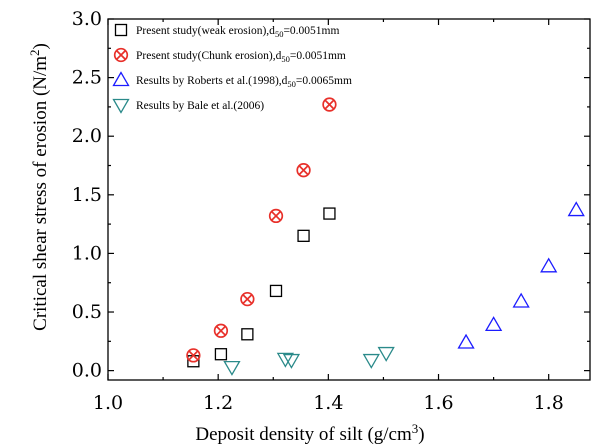 The image size is (598, 448). Describe the element at coordinates (87, 312) in the screenshot. I see `y-tick-label: 0.5` at that location.